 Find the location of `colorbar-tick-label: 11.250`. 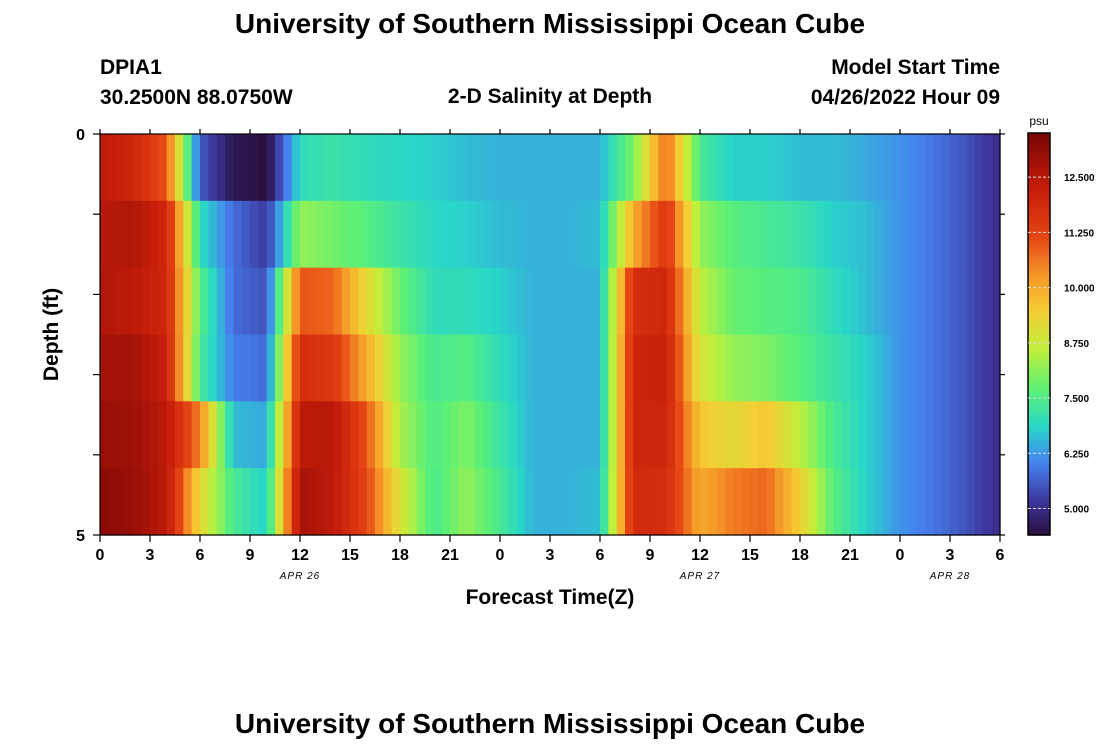

colorbar-tick-label: 11.250 is located at coordinates (1079, 233).